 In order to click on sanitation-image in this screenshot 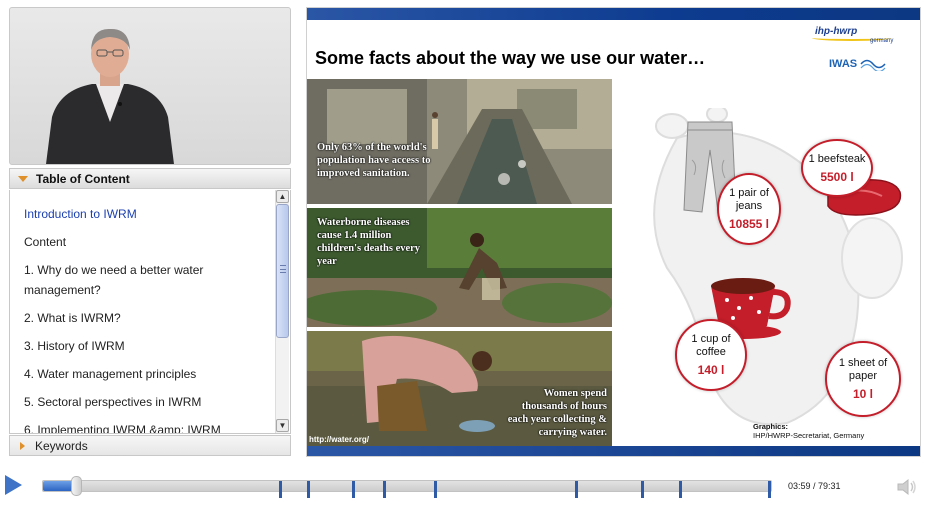, I will do `click(459, 141)`.